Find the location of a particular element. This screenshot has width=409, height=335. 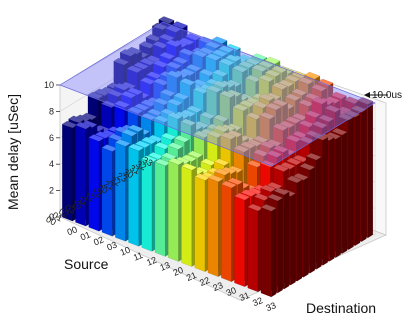

destination-tick-label: 12 is located at coordinates (151, 261).